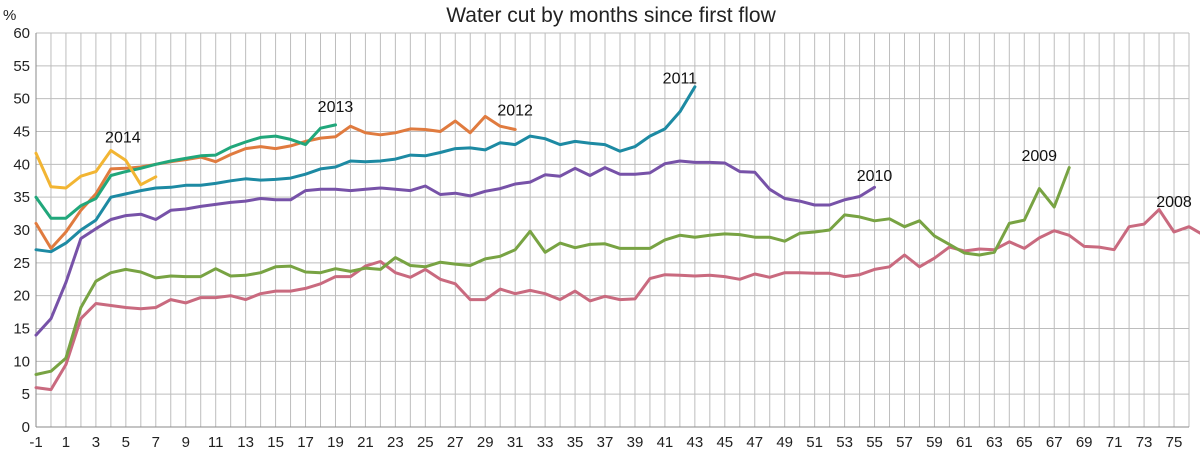  Describe the element at coordinates (365, 441) in the screenshot. I see `x-tick-label: 21` at that location.